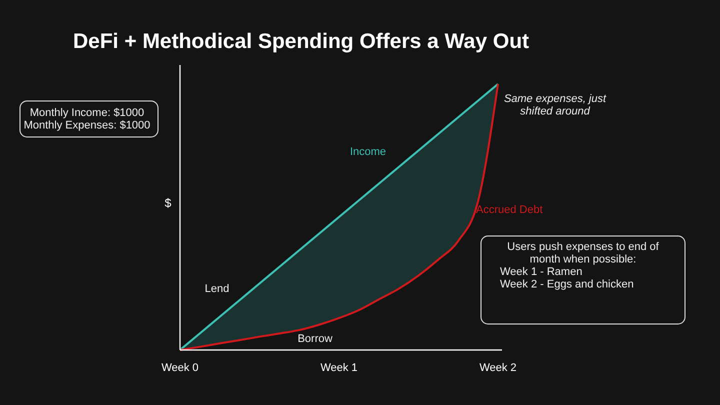 Image resolution: width=720 pixels, height=405 pixels. I want to click on y-axis-title: $, so click(168, 203).